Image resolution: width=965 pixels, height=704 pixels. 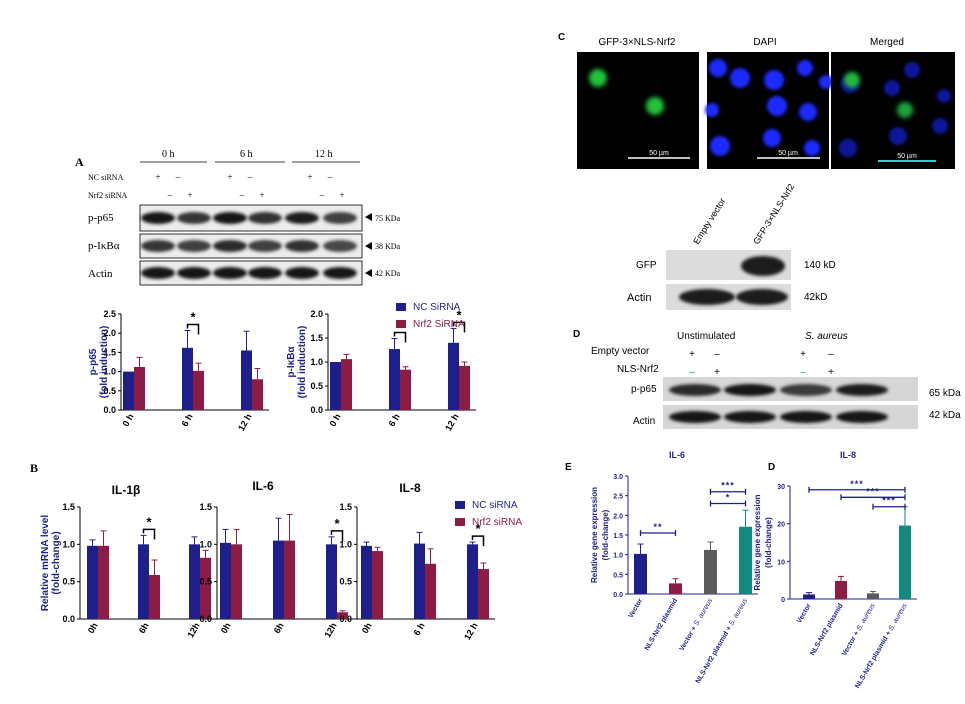 What do you see at coordinates (576, 334) in the screenshot?
I see `panel-label-d-top: D` at bounding box center [576, 334].